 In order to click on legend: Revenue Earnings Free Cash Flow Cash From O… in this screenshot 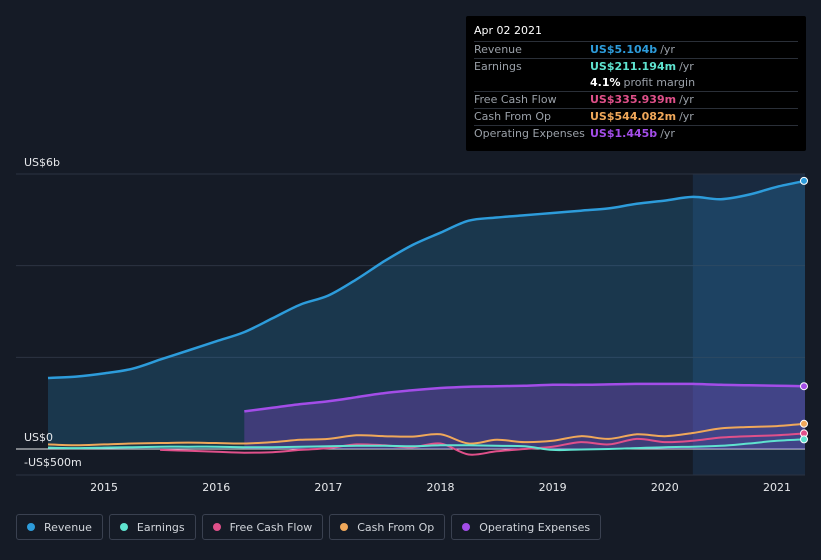, I will do `click(309, 527)`.